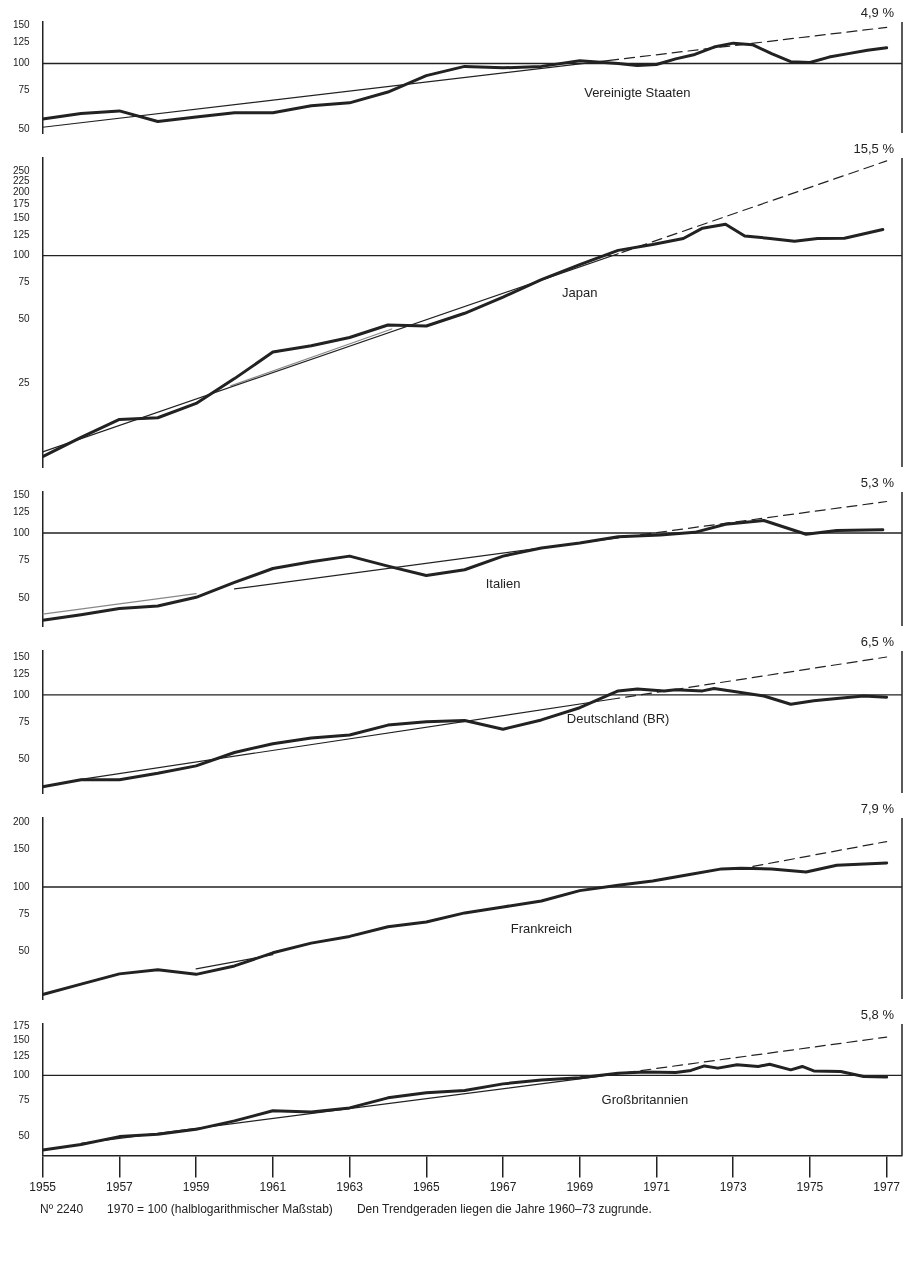 This screenshot has height=1277, width=912. What do you see at coordinates (877, 483) in the screenshot?
I see `text: 5,3 %` at bounding box center [877, 483].